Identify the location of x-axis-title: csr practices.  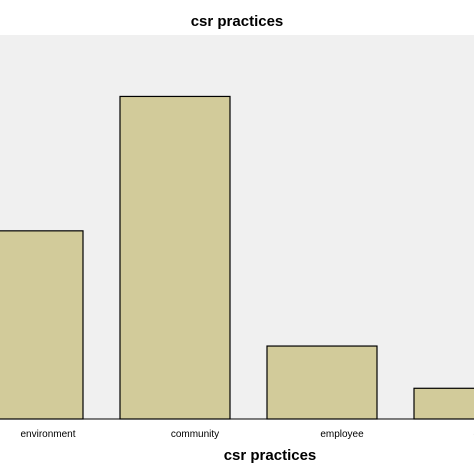
(270, 455).